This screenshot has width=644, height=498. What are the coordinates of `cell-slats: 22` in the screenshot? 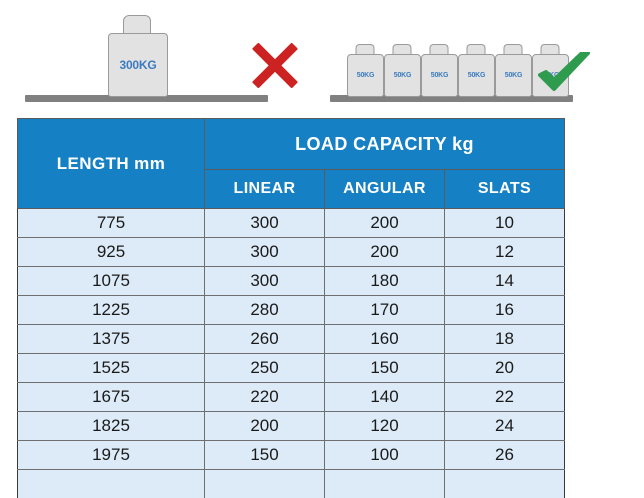 It's located at (505, 397).